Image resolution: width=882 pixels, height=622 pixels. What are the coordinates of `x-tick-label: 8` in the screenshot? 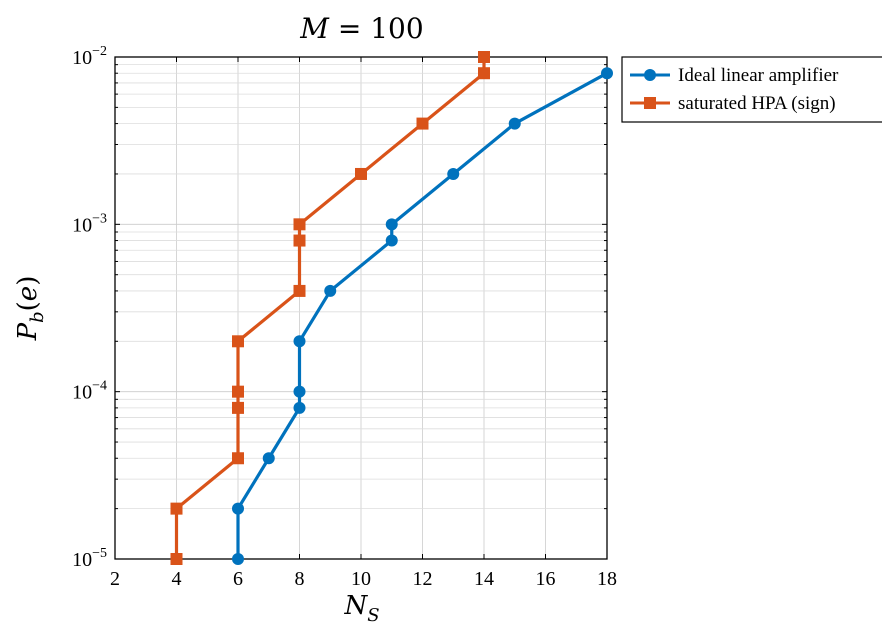 It's located at (300, 579).